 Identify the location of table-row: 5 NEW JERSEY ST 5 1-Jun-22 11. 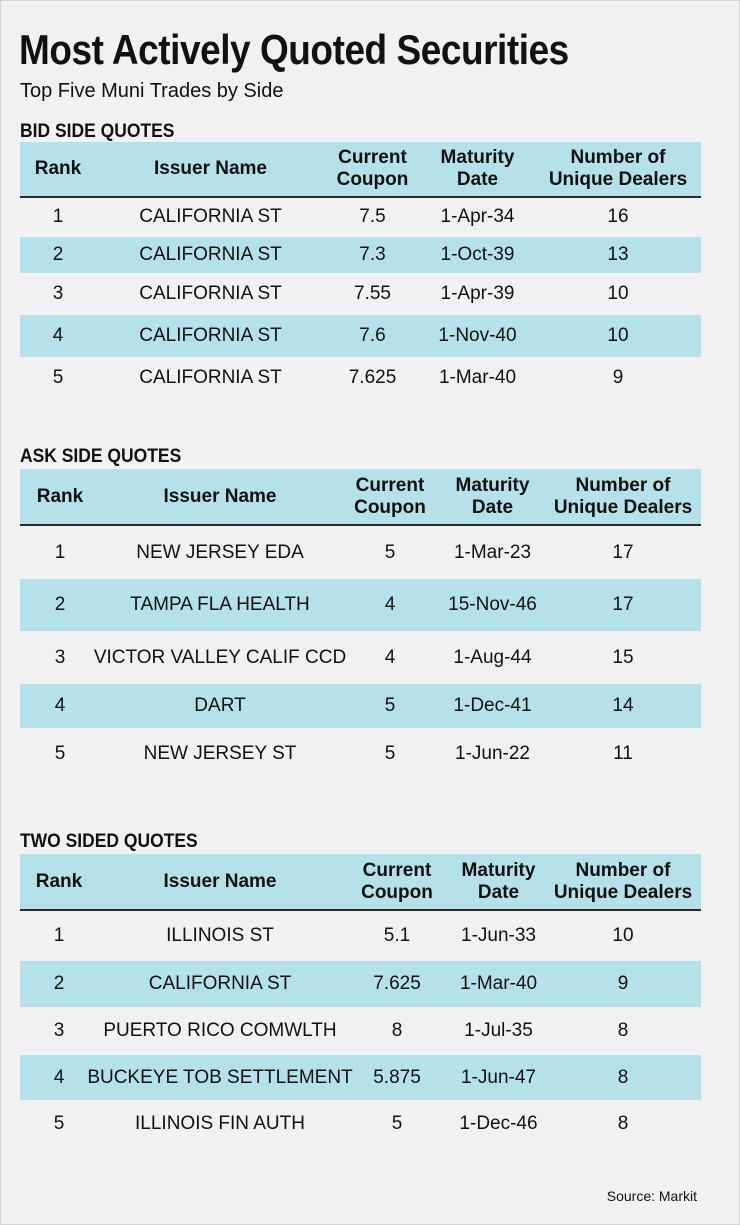
(360, 753).